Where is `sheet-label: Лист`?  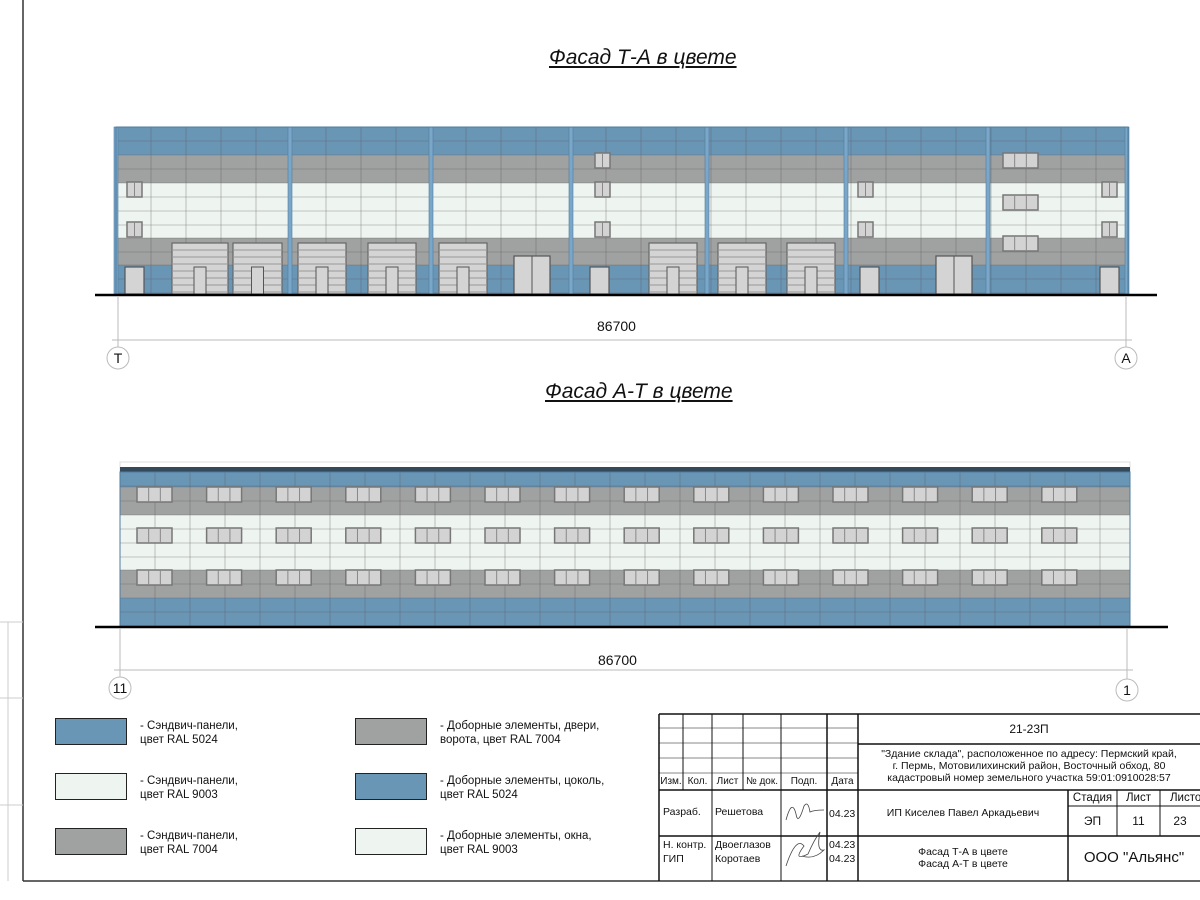 sheet-label: Лист is located at coordinates (1138, 798).